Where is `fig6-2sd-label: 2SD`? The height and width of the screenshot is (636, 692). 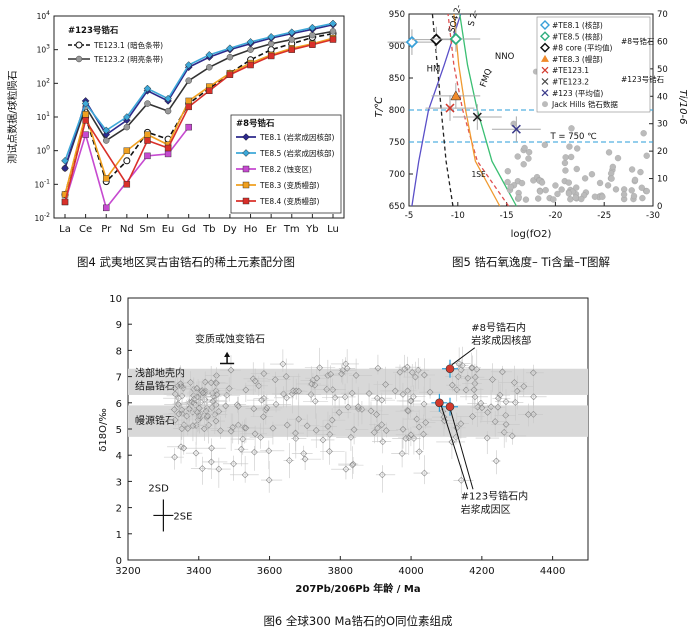 fig6-2sd-label: 2SD is located at coordinates (158, 488).